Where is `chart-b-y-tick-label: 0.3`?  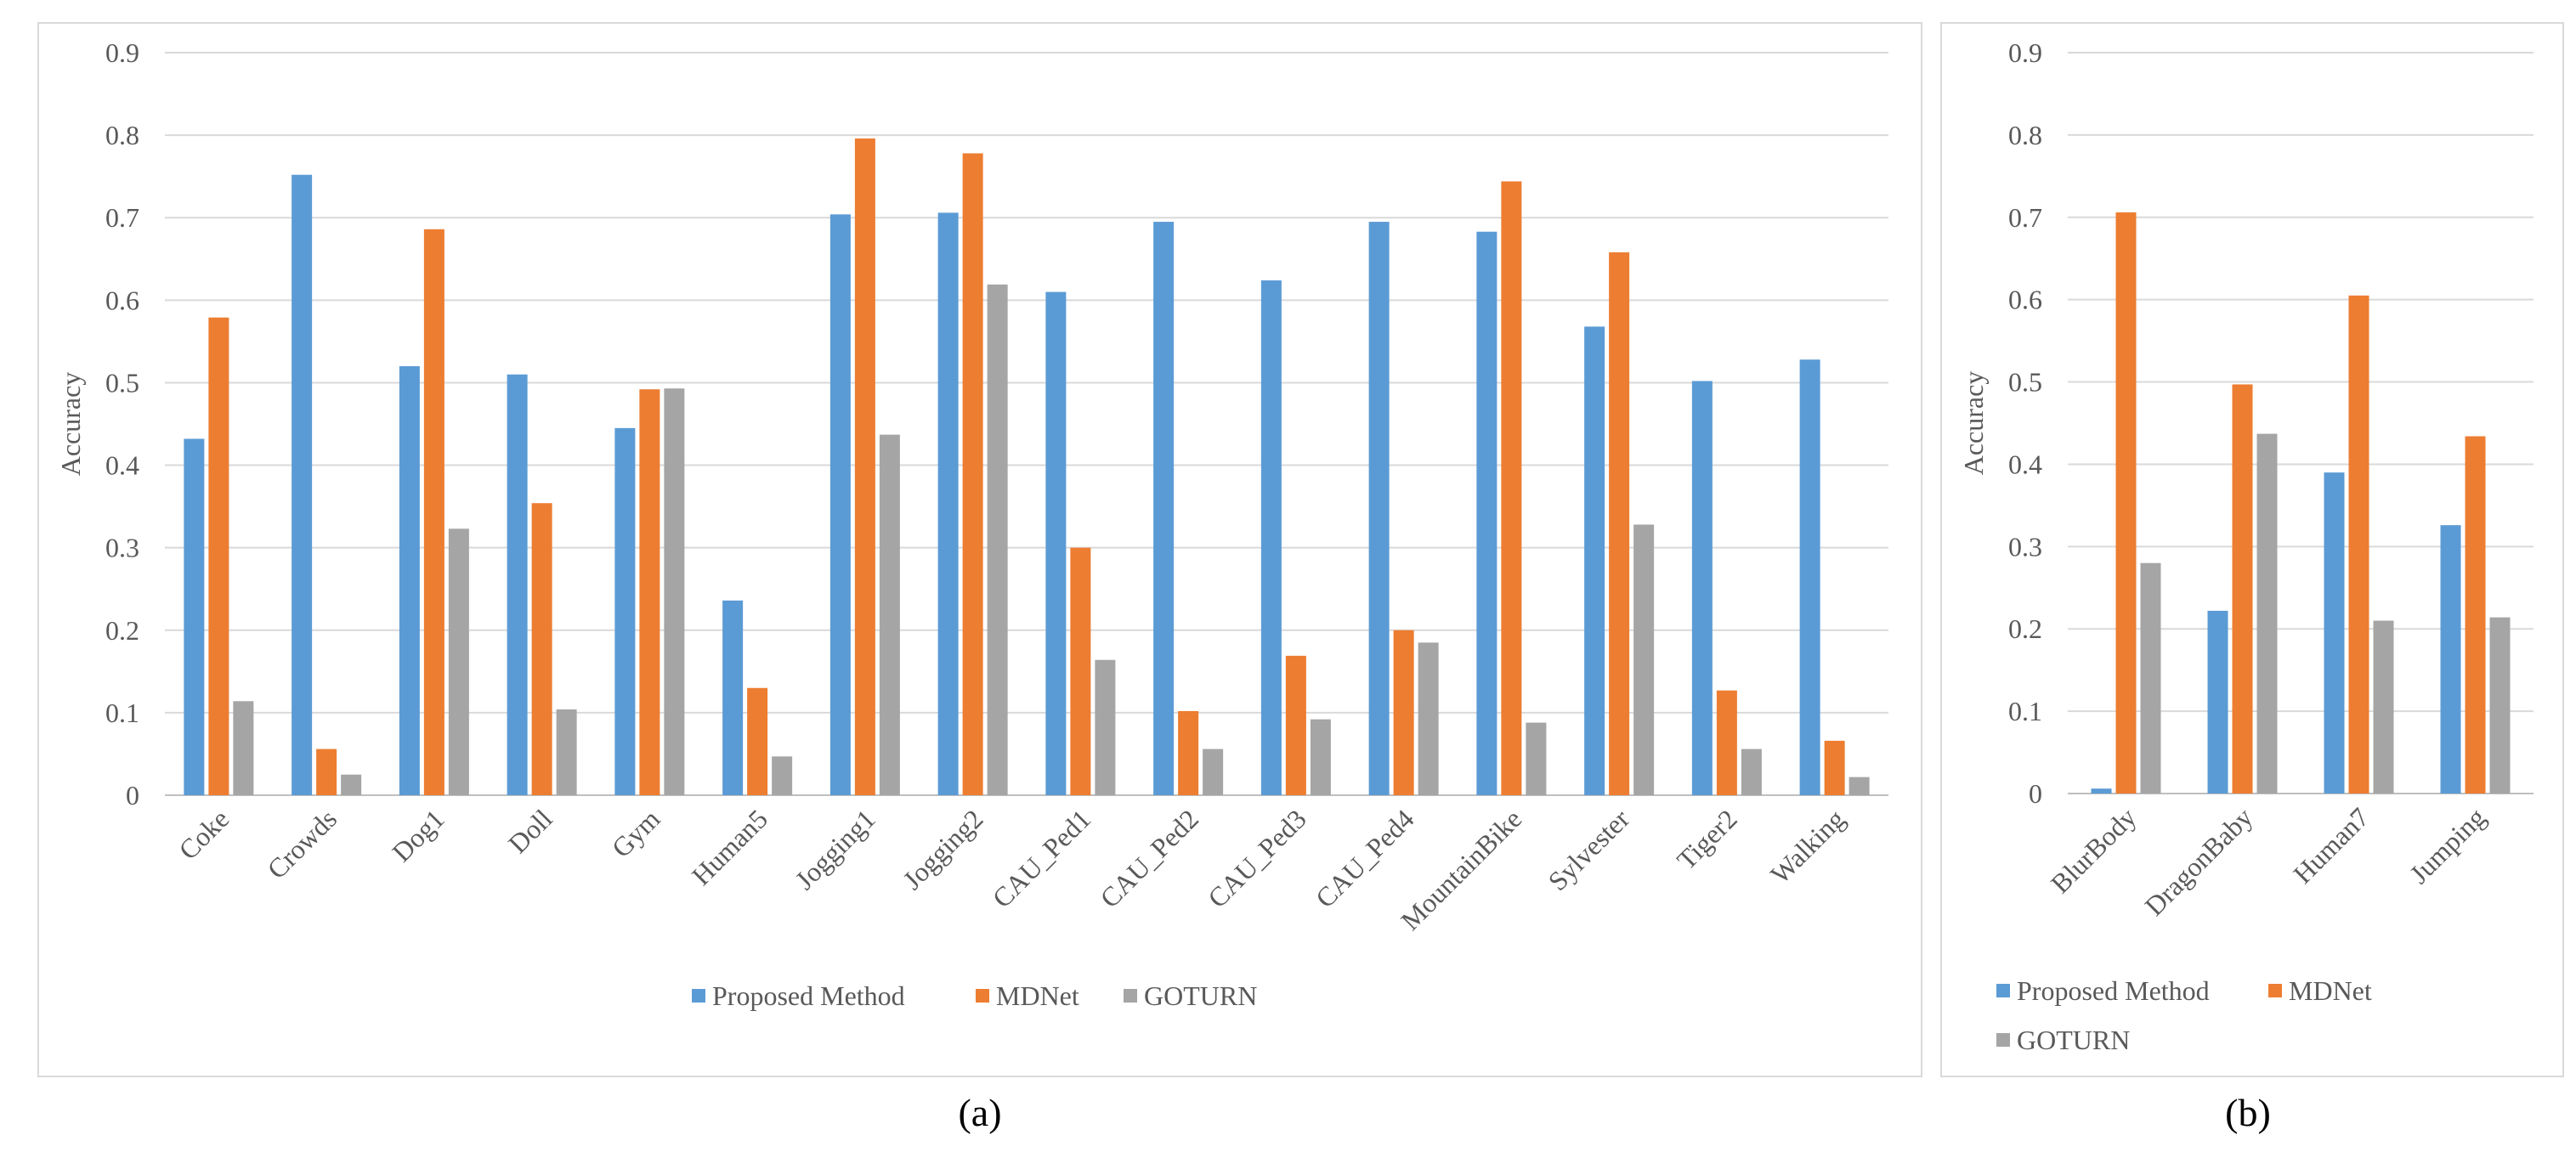
chart-b-y-tick-label: 0.3 is located at coordinates (2025, 546).